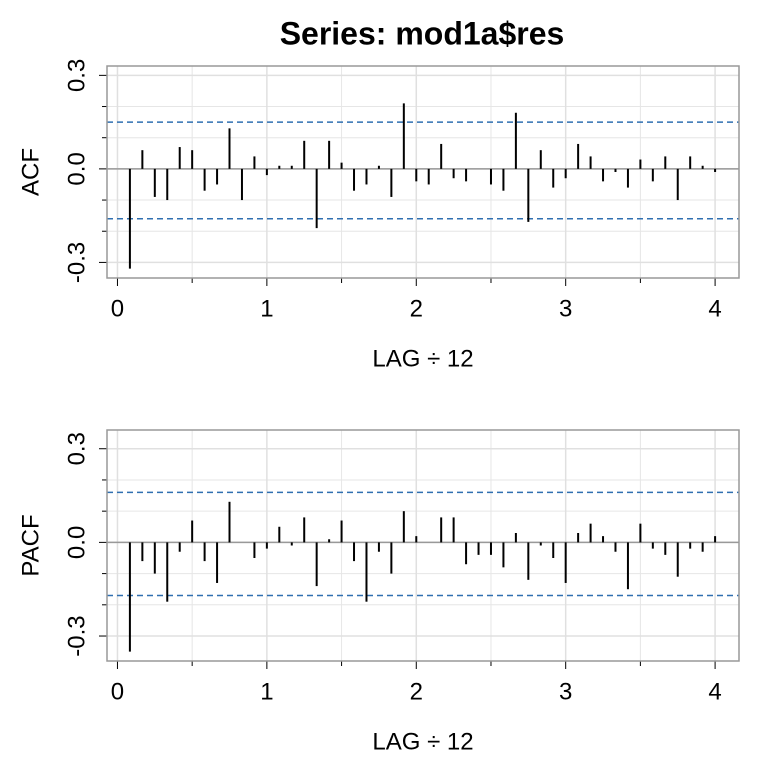  What do you see at coordinates (422, 33) in the screenshot?
I see `chart-title: Series: mod1a$res` at bounding box center [422, 33].